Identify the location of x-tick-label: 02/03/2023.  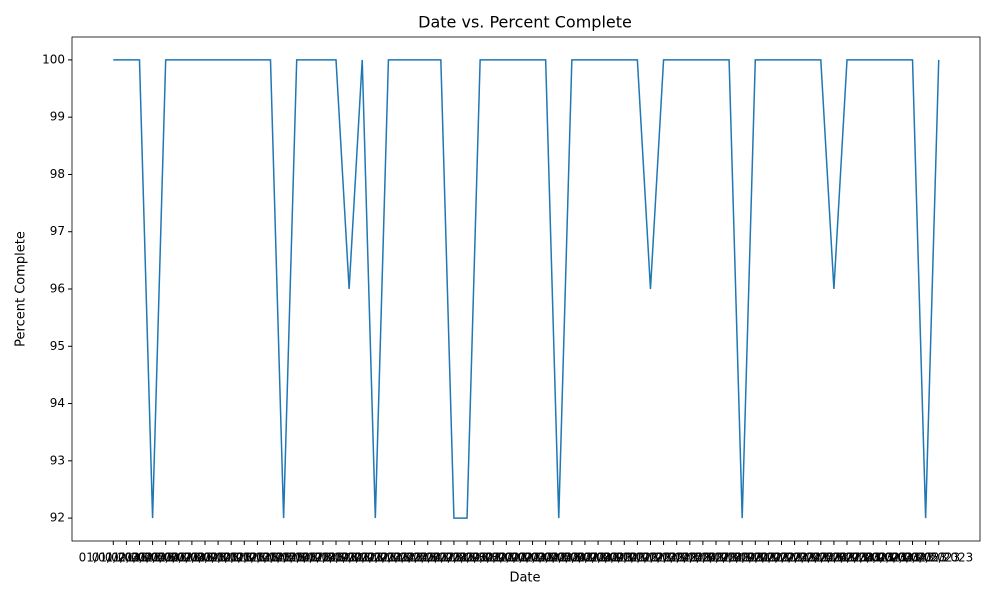
(545, 558).